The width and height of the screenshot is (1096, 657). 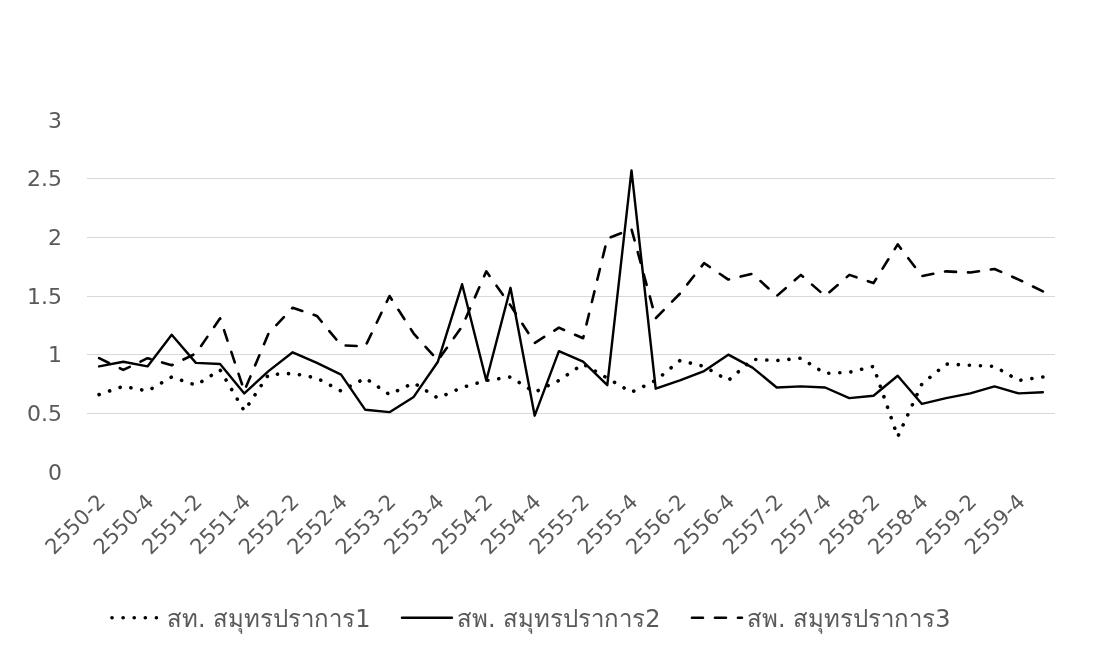 What do you see at coordinates (268, 620) in the screenshot?
I see `legend-label: สท. สมุทรปราการ1` at bounding box center [268, 620].